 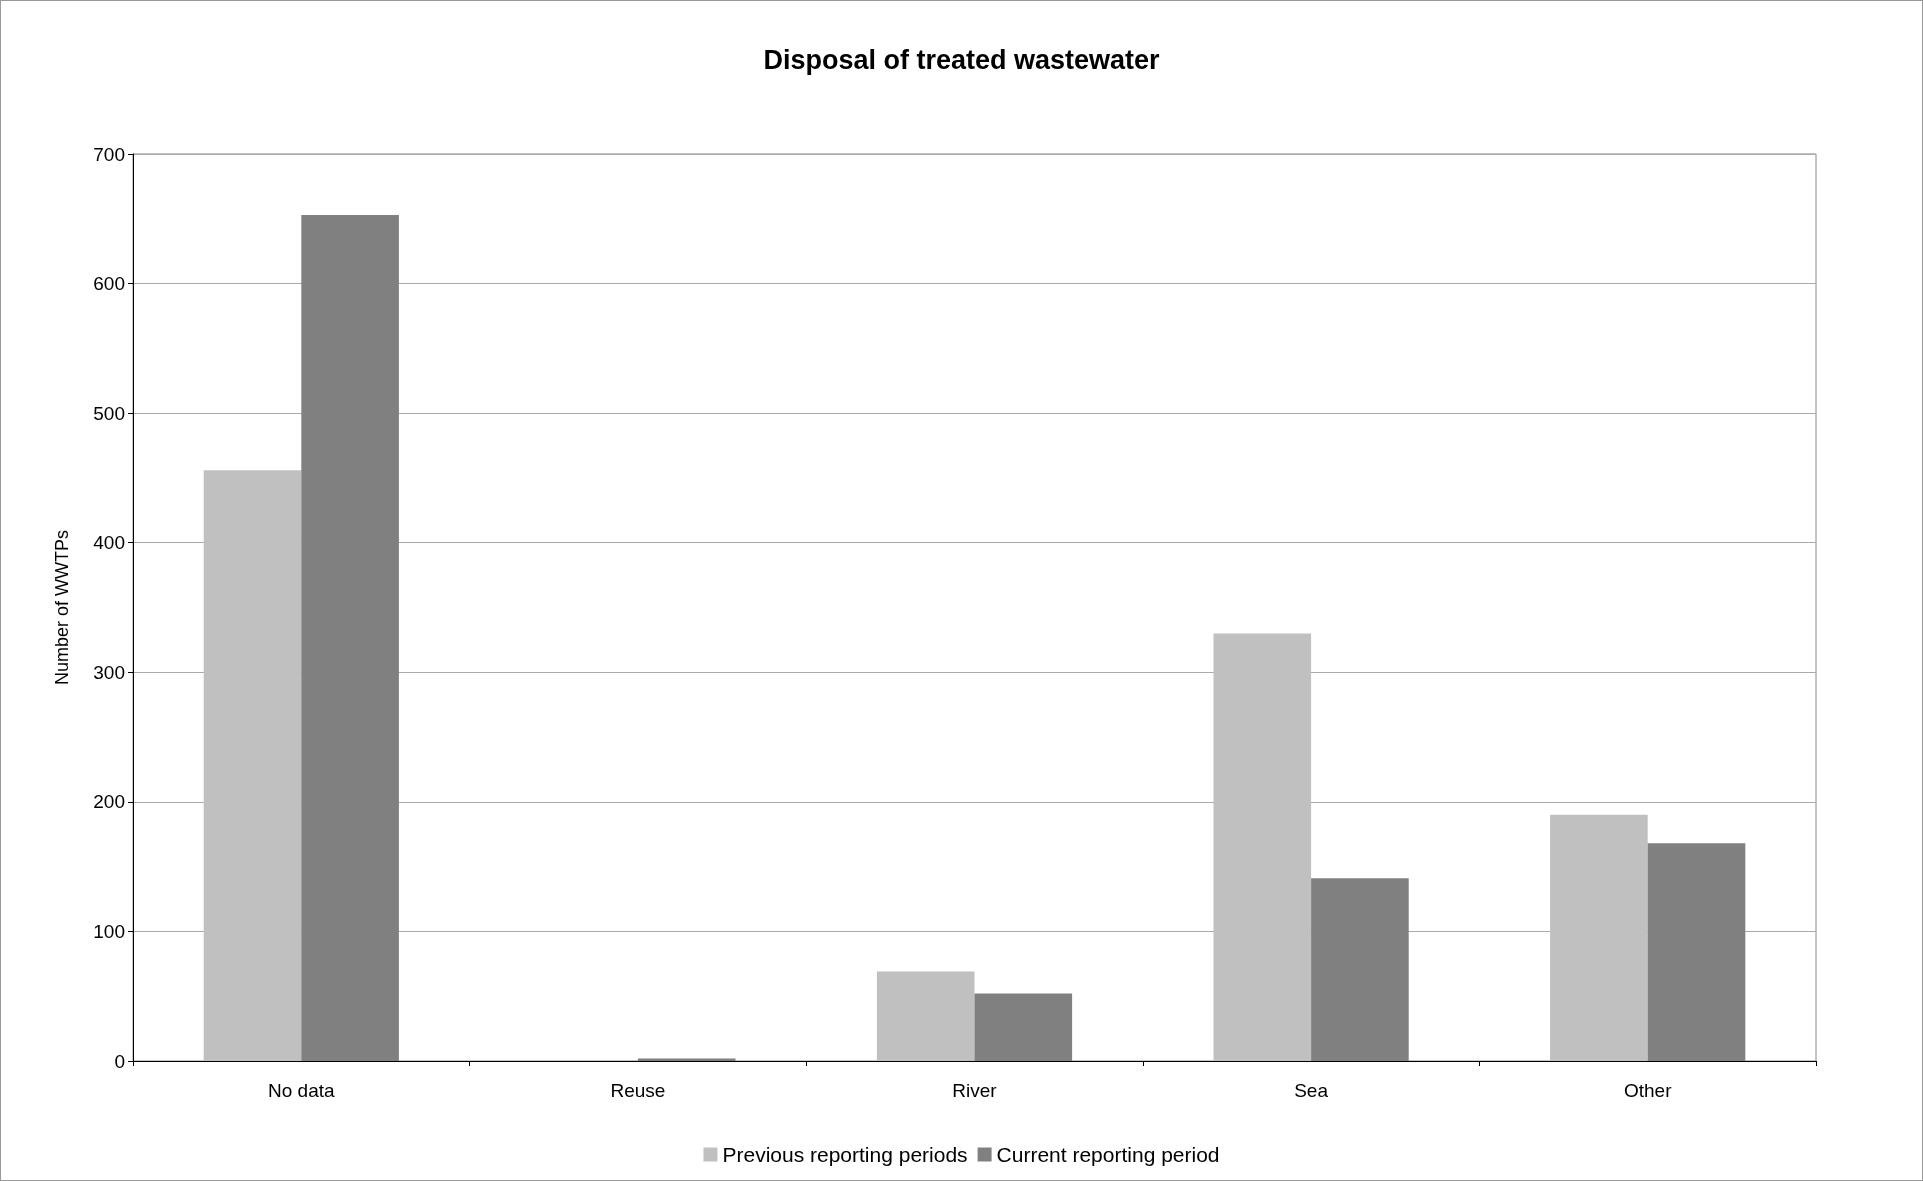 I want to click on y-axis-title: Number of WWTPs, so click(x=62, y=607).